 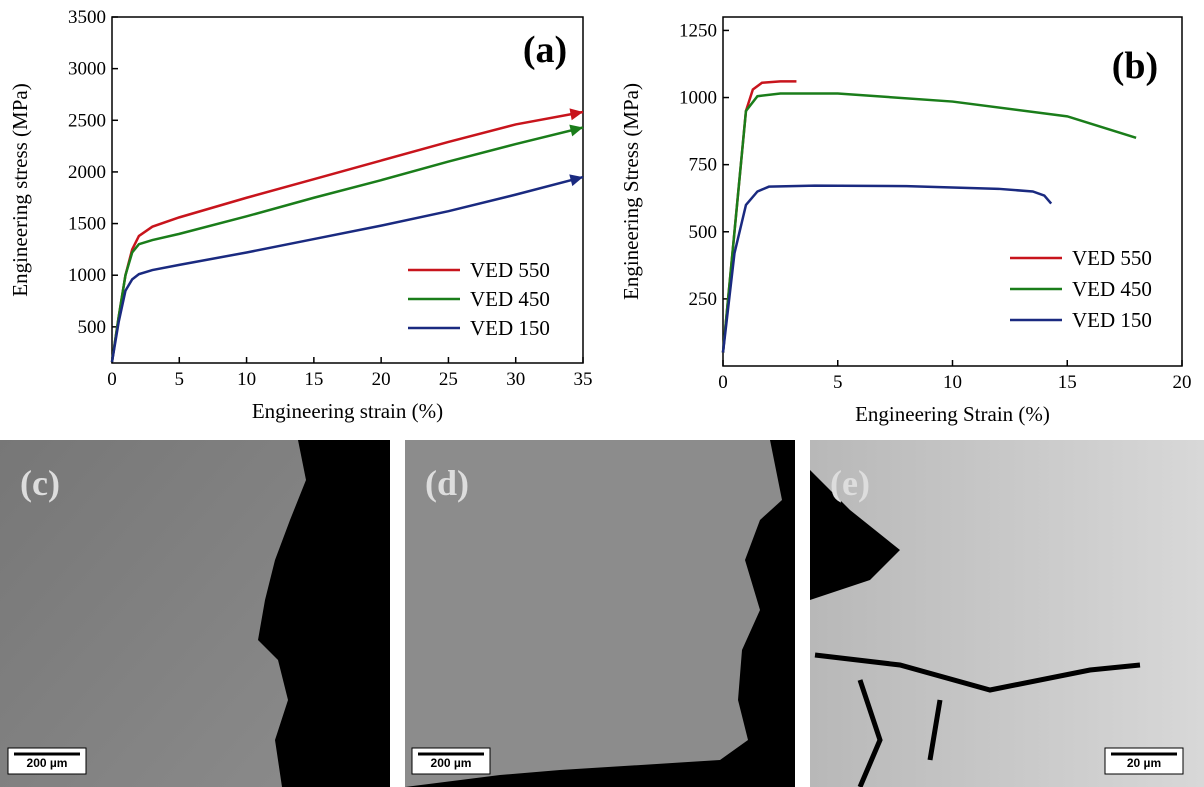 What do you see at coordinates (698, 30) in the screenshot?
I see `y-tick-label: 1250` at bounding box center [698, 30].